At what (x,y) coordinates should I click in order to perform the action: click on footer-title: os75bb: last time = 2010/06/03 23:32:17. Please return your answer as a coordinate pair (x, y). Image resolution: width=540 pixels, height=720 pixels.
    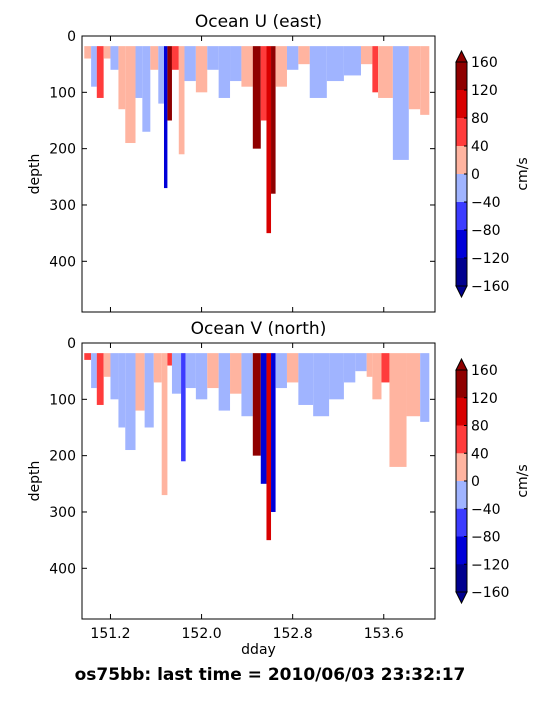
    Looking at the image, I should click on (270, 675).